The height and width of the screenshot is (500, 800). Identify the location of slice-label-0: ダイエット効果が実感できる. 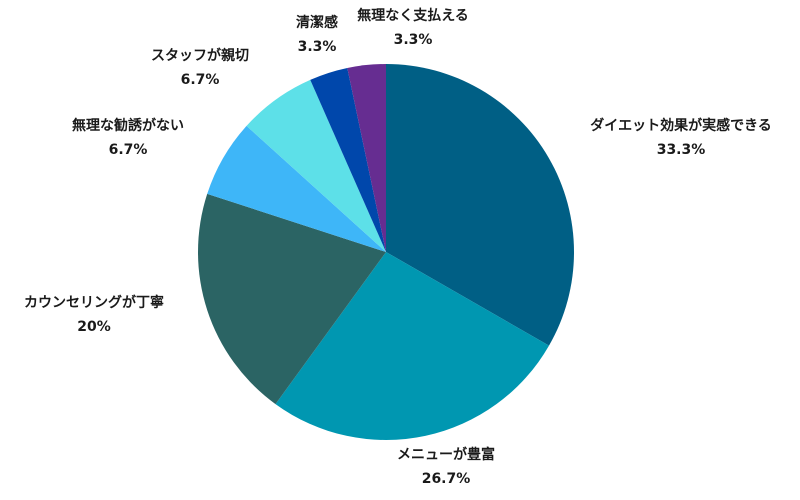
(681, 125).